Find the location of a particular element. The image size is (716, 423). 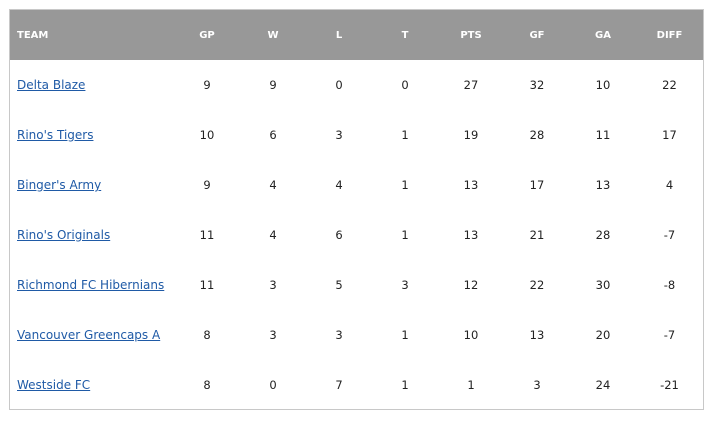

team-link: Delta Blaze is located at coordinates (51, 85).